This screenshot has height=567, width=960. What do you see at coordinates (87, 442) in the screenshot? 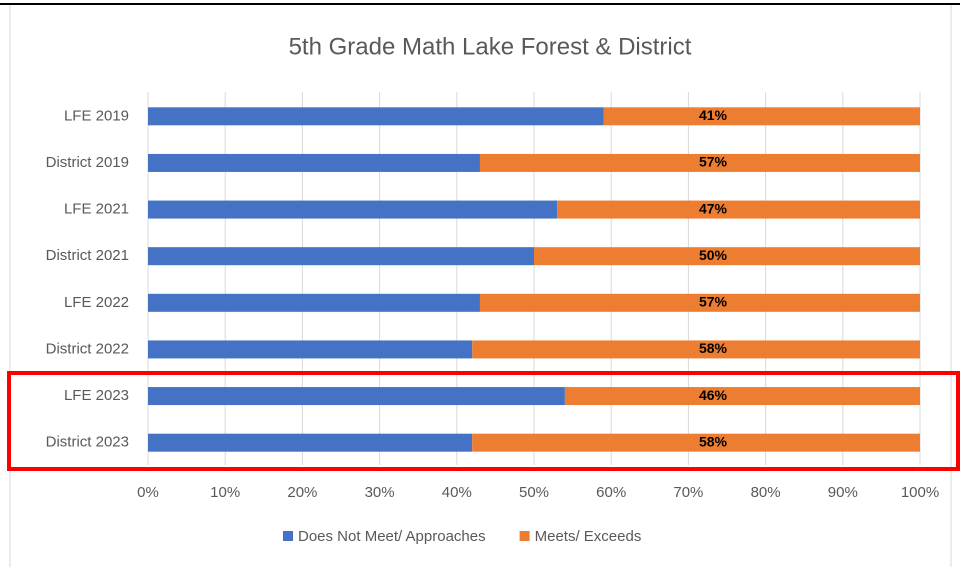
I see `y-tick-label: District 2023` at bounding box center [87, 442].